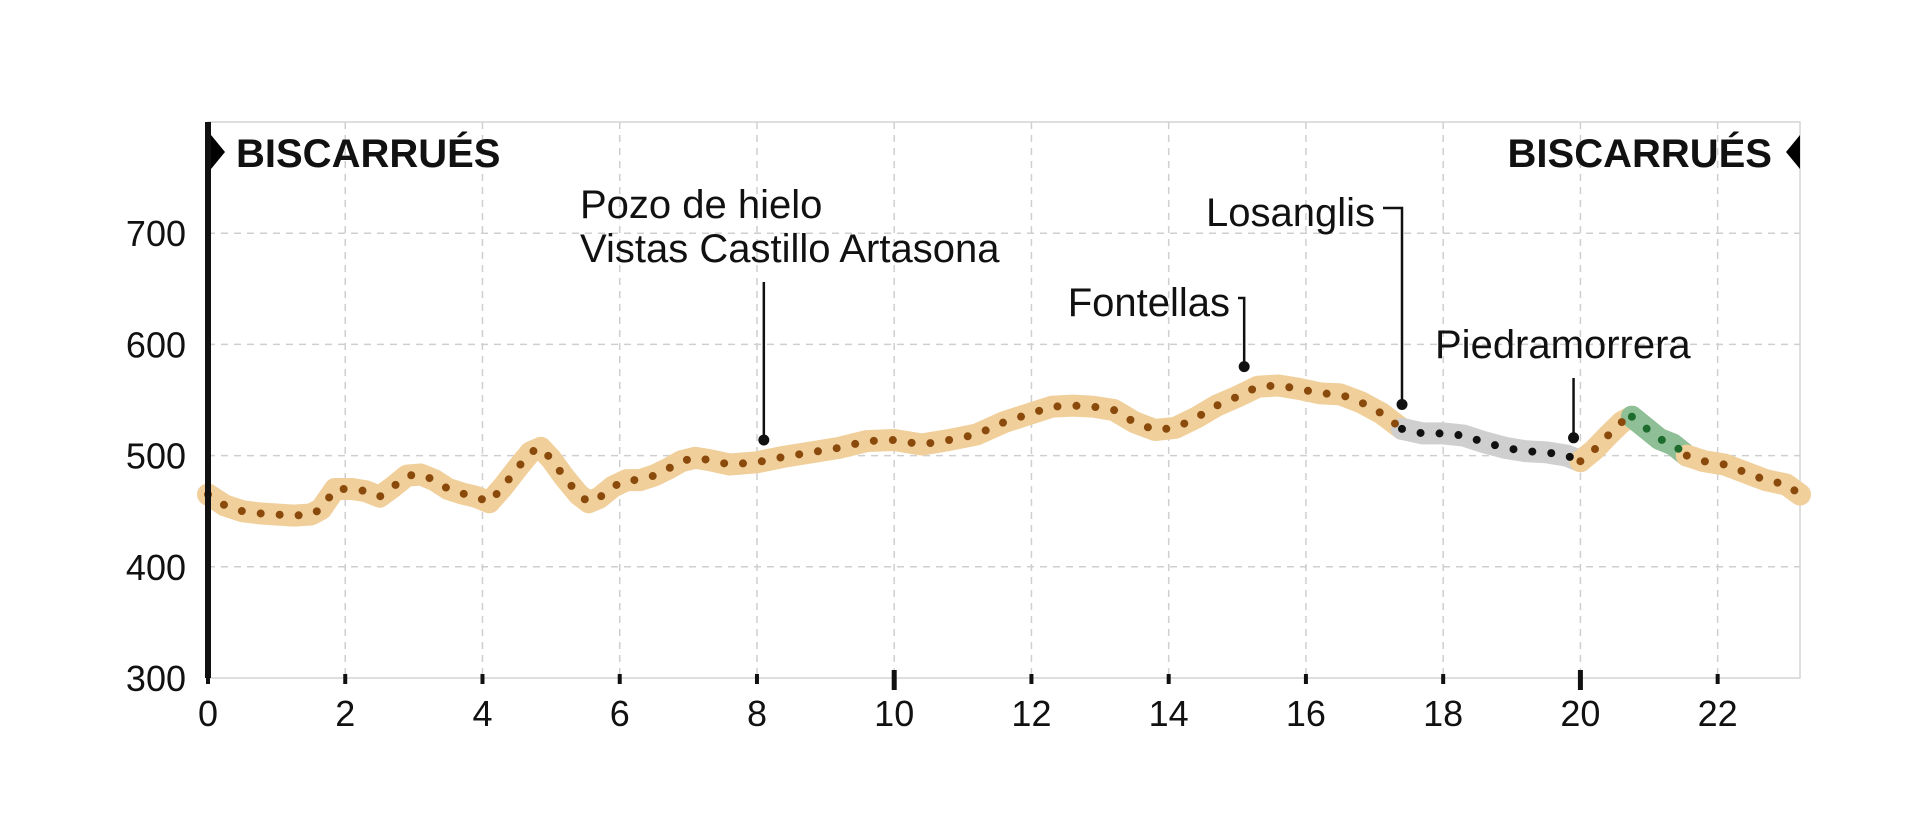  I want to click on x-tick-label: 18, so click(1443, 713).